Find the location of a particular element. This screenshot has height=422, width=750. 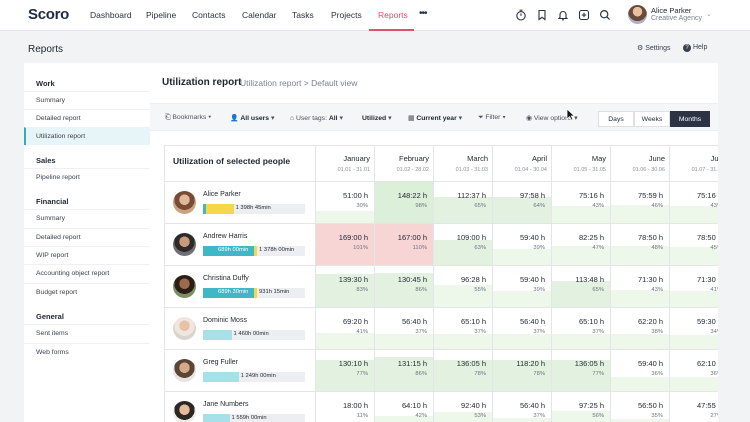

utilization-cell: 18:00 h 11% is located at coordinates (344, 407).